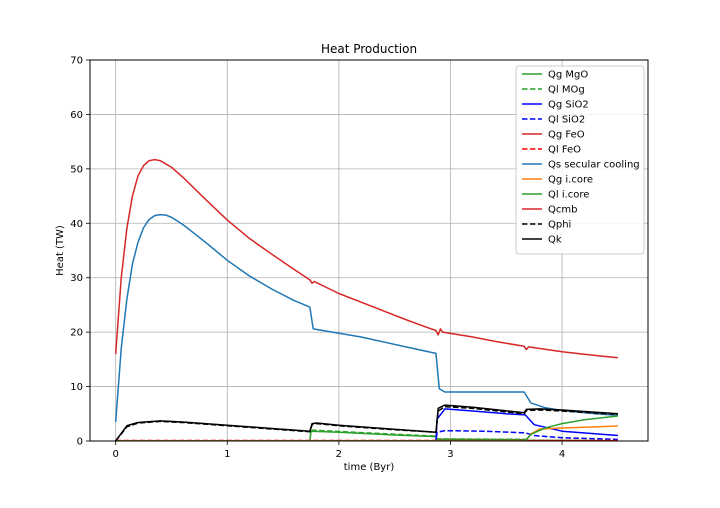 The width and height of the screenshot is (720, 508). I want to click on y-tick-label: 30, so click(76, 278).